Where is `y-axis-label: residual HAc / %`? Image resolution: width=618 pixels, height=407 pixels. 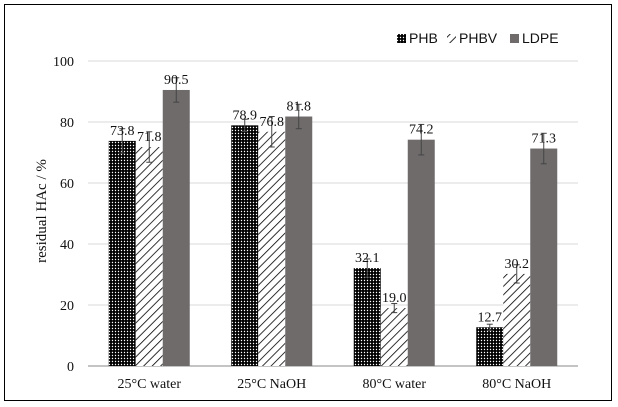 y-axis-label: residual HAc / % is located at coordinates (42, 211).